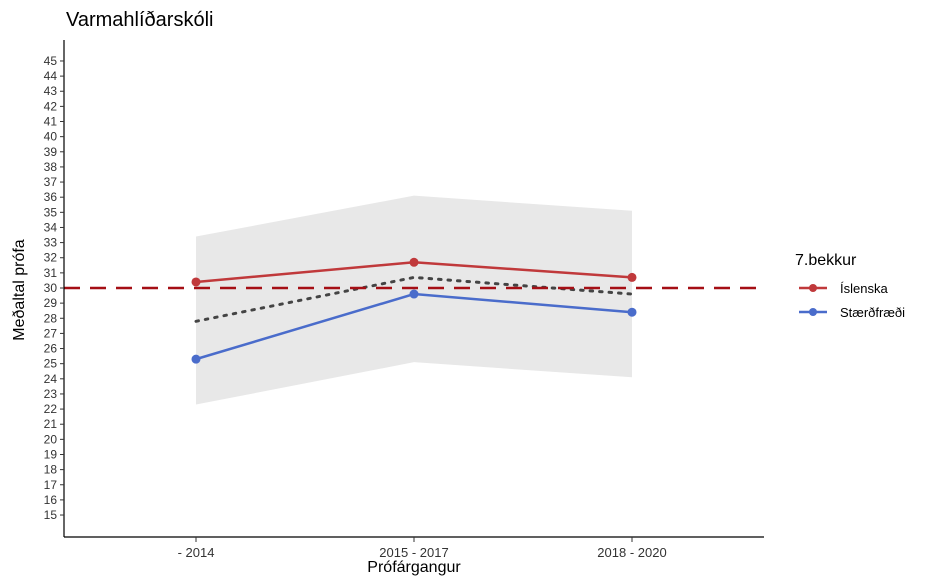 This screenshot has height=577, width=926. What do you see at coordinates (51, 167) in the screenshot?
I see `y-tick-label: 38` at bounding box center [51, 167].